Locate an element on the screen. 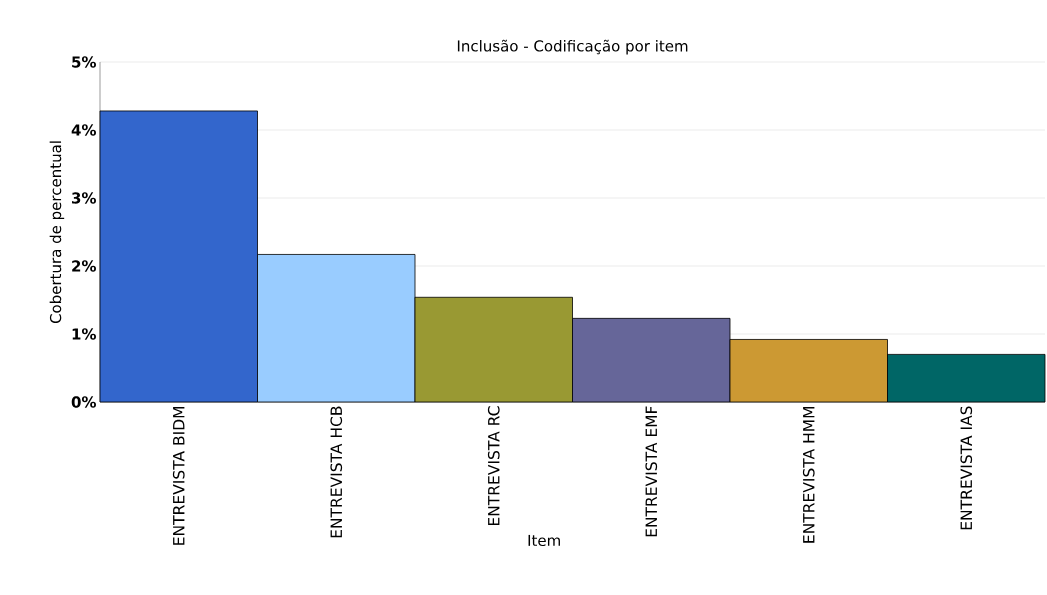 This screenshot has width=1047, height=595. chart-title: Inclusão - Codificação por item is located at coordinates (572, 47).